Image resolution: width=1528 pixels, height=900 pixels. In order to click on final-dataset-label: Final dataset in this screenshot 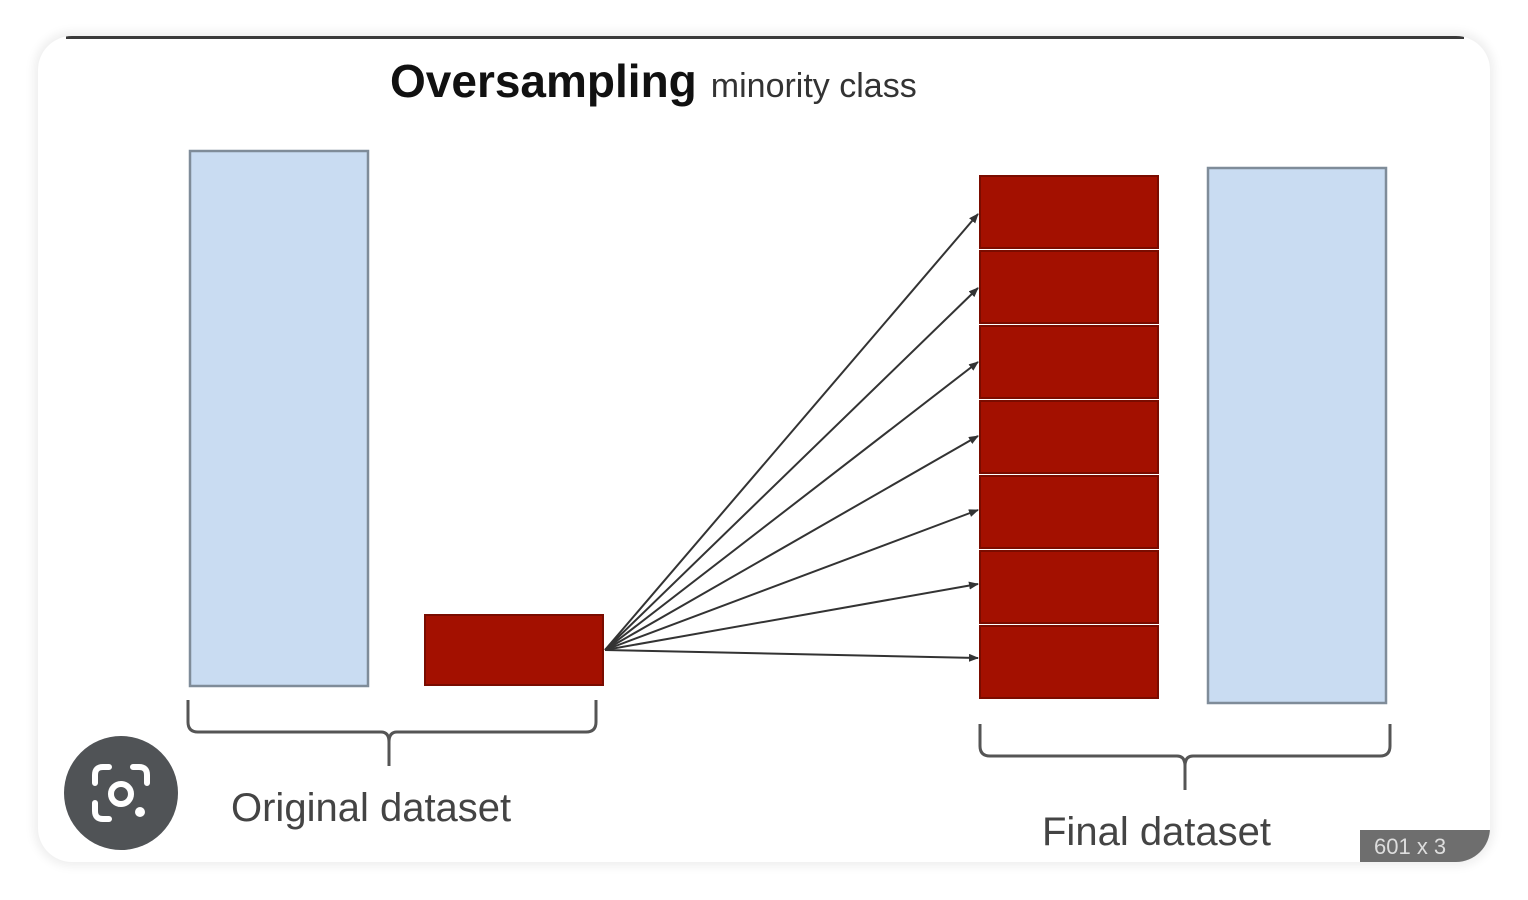, I will do `click(1157, 832)`.